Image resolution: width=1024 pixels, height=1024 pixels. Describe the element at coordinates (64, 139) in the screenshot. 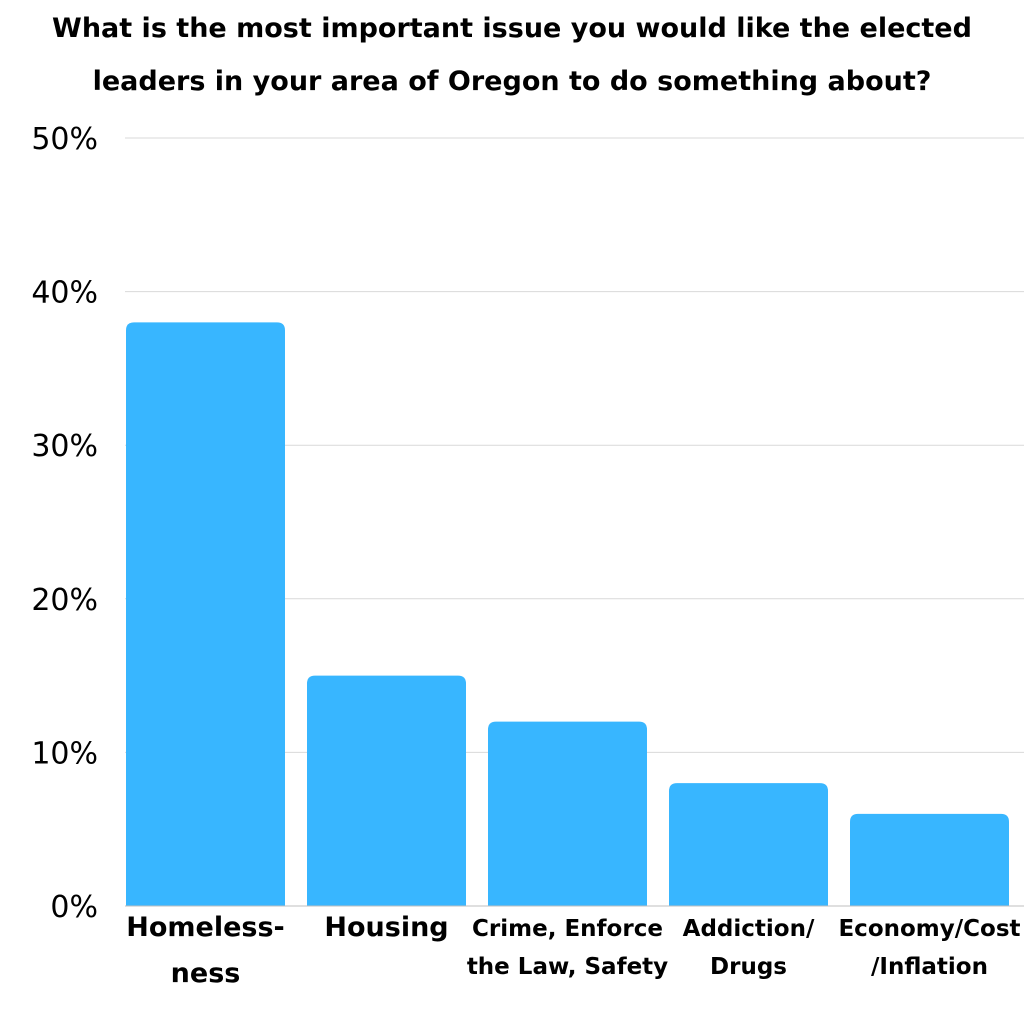

I see `y-tick-label: 50%` at that location.